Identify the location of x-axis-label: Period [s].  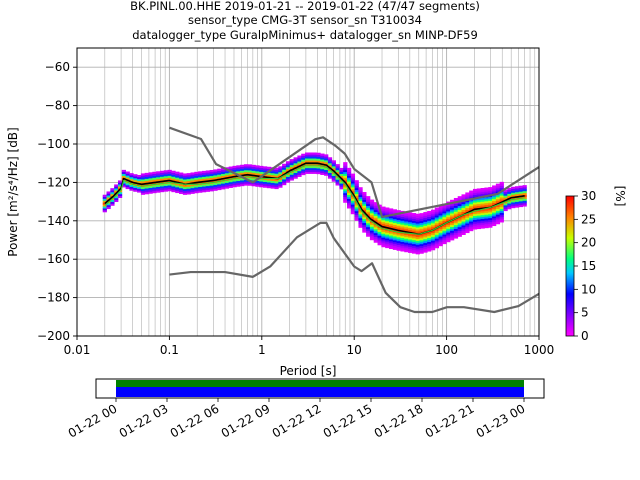
(308, 371).